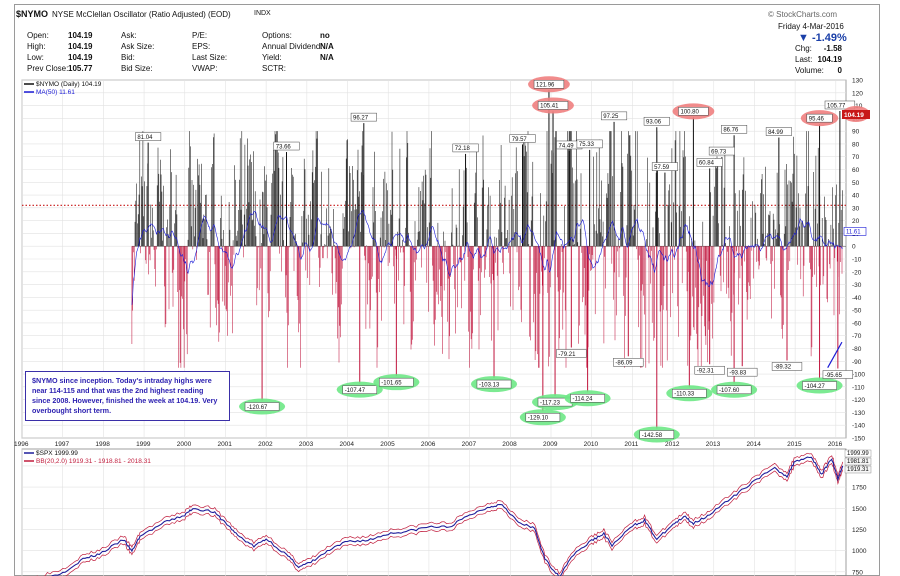 Image resolution: width=900 pixels, height=576 pixels. Describe the element at coordinates (857, 323) in the screenshot. I see `y-tick-label: -60` at that location.